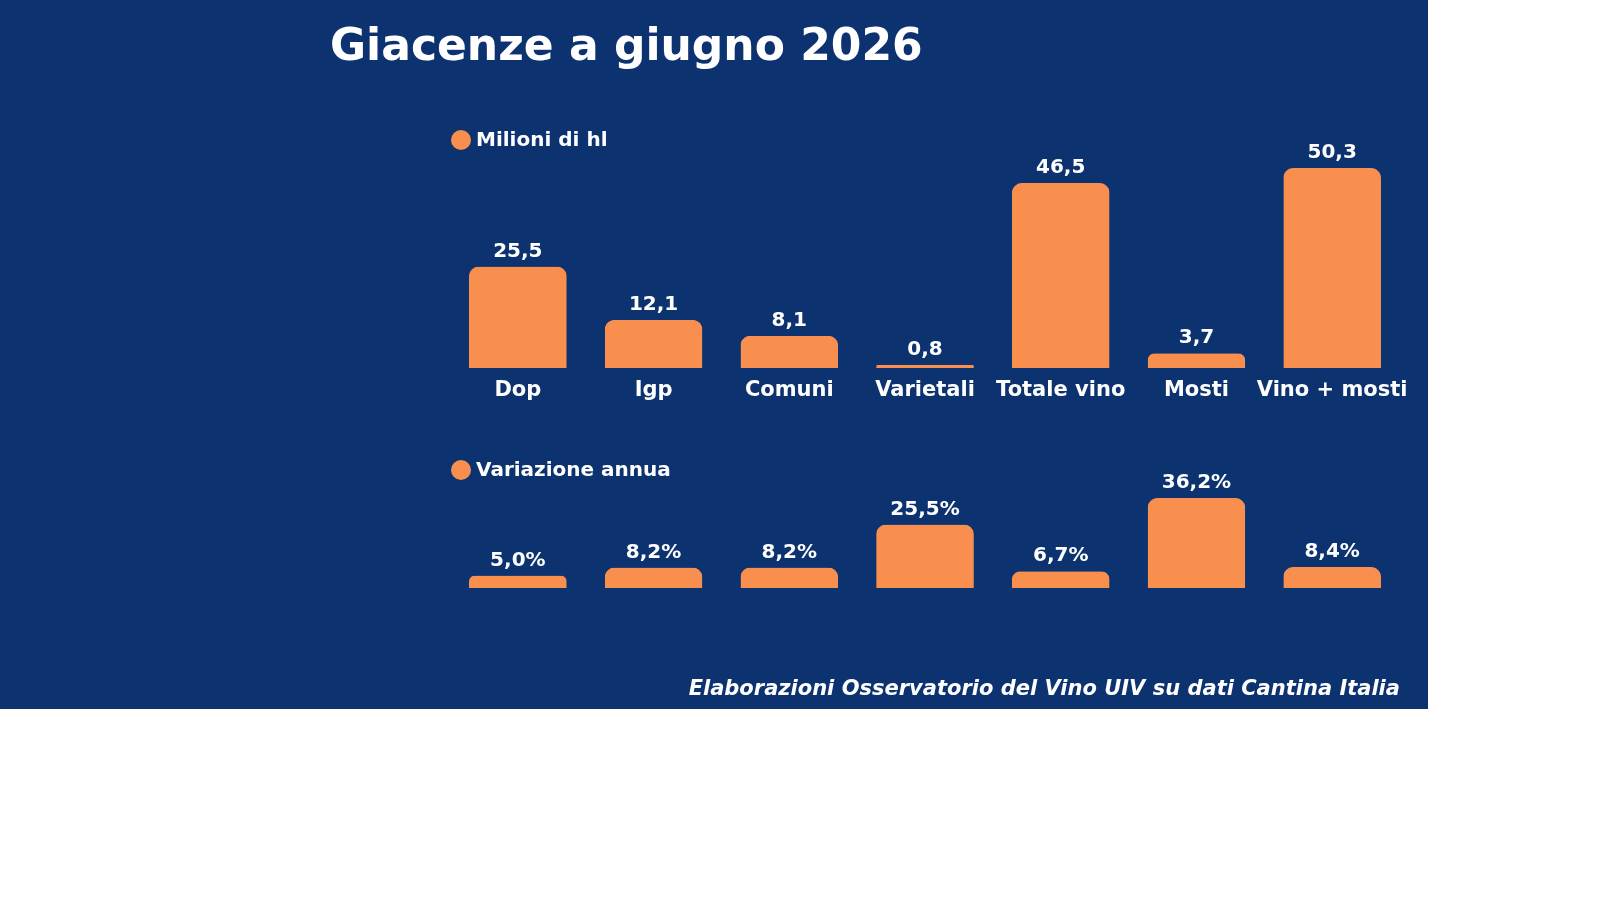 Image resolution: width=1600 pixels, height=900 pixels. Describe the element at coordinates (542, 139) in the screenshot. I see `legend-label: Milioni di hl` at that location.